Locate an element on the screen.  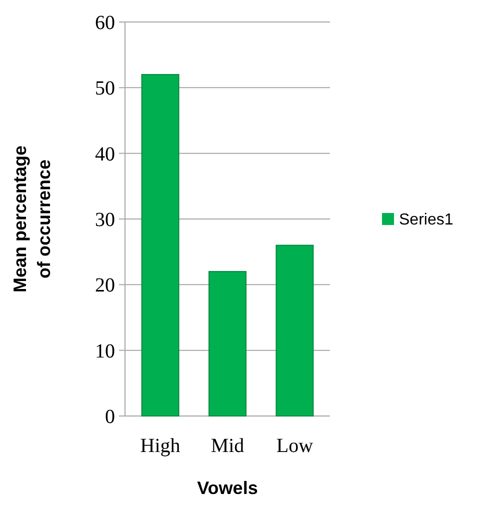
y-tick-label: 60 is located at coordinates (105, 23).